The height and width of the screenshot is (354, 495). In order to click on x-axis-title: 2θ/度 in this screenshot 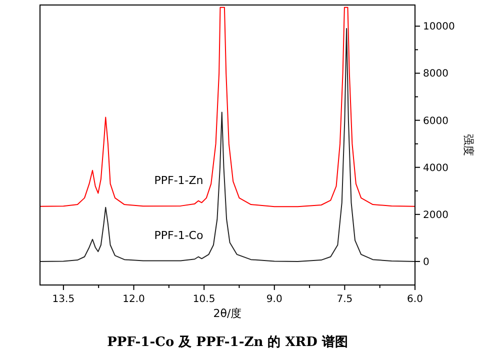, I will do `click(227, 313)`.